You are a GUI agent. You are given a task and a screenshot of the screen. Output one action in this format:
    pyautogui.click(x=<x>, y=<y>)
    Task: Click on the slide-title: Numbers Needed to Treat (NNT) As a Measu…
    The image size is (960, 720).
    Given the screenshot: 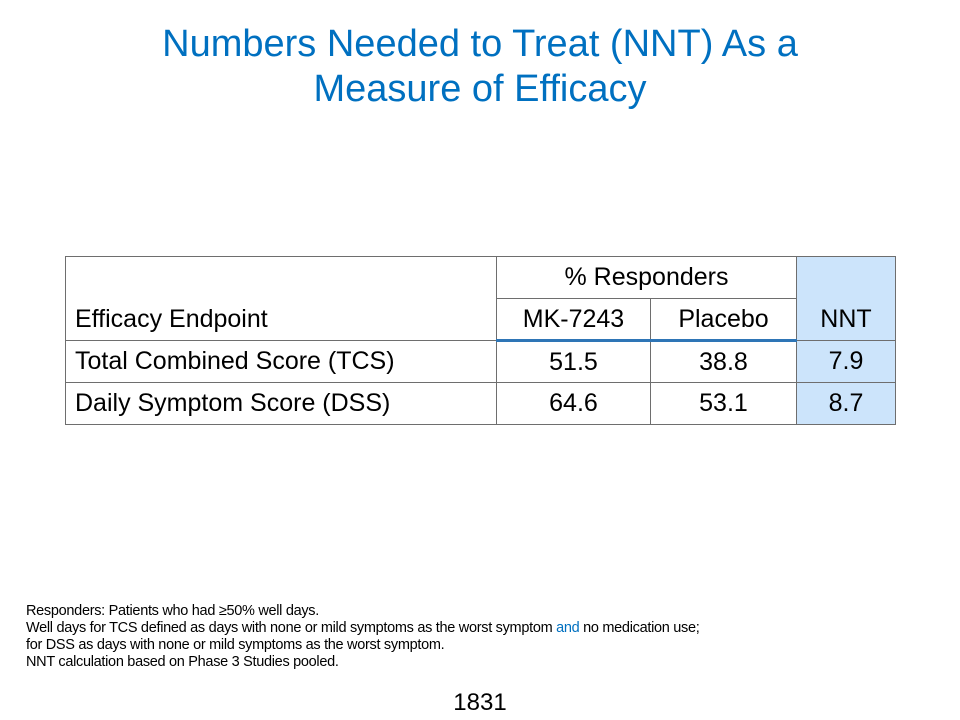 What is the action you would take?
    pyautogui.click(x=480, y=67)
    